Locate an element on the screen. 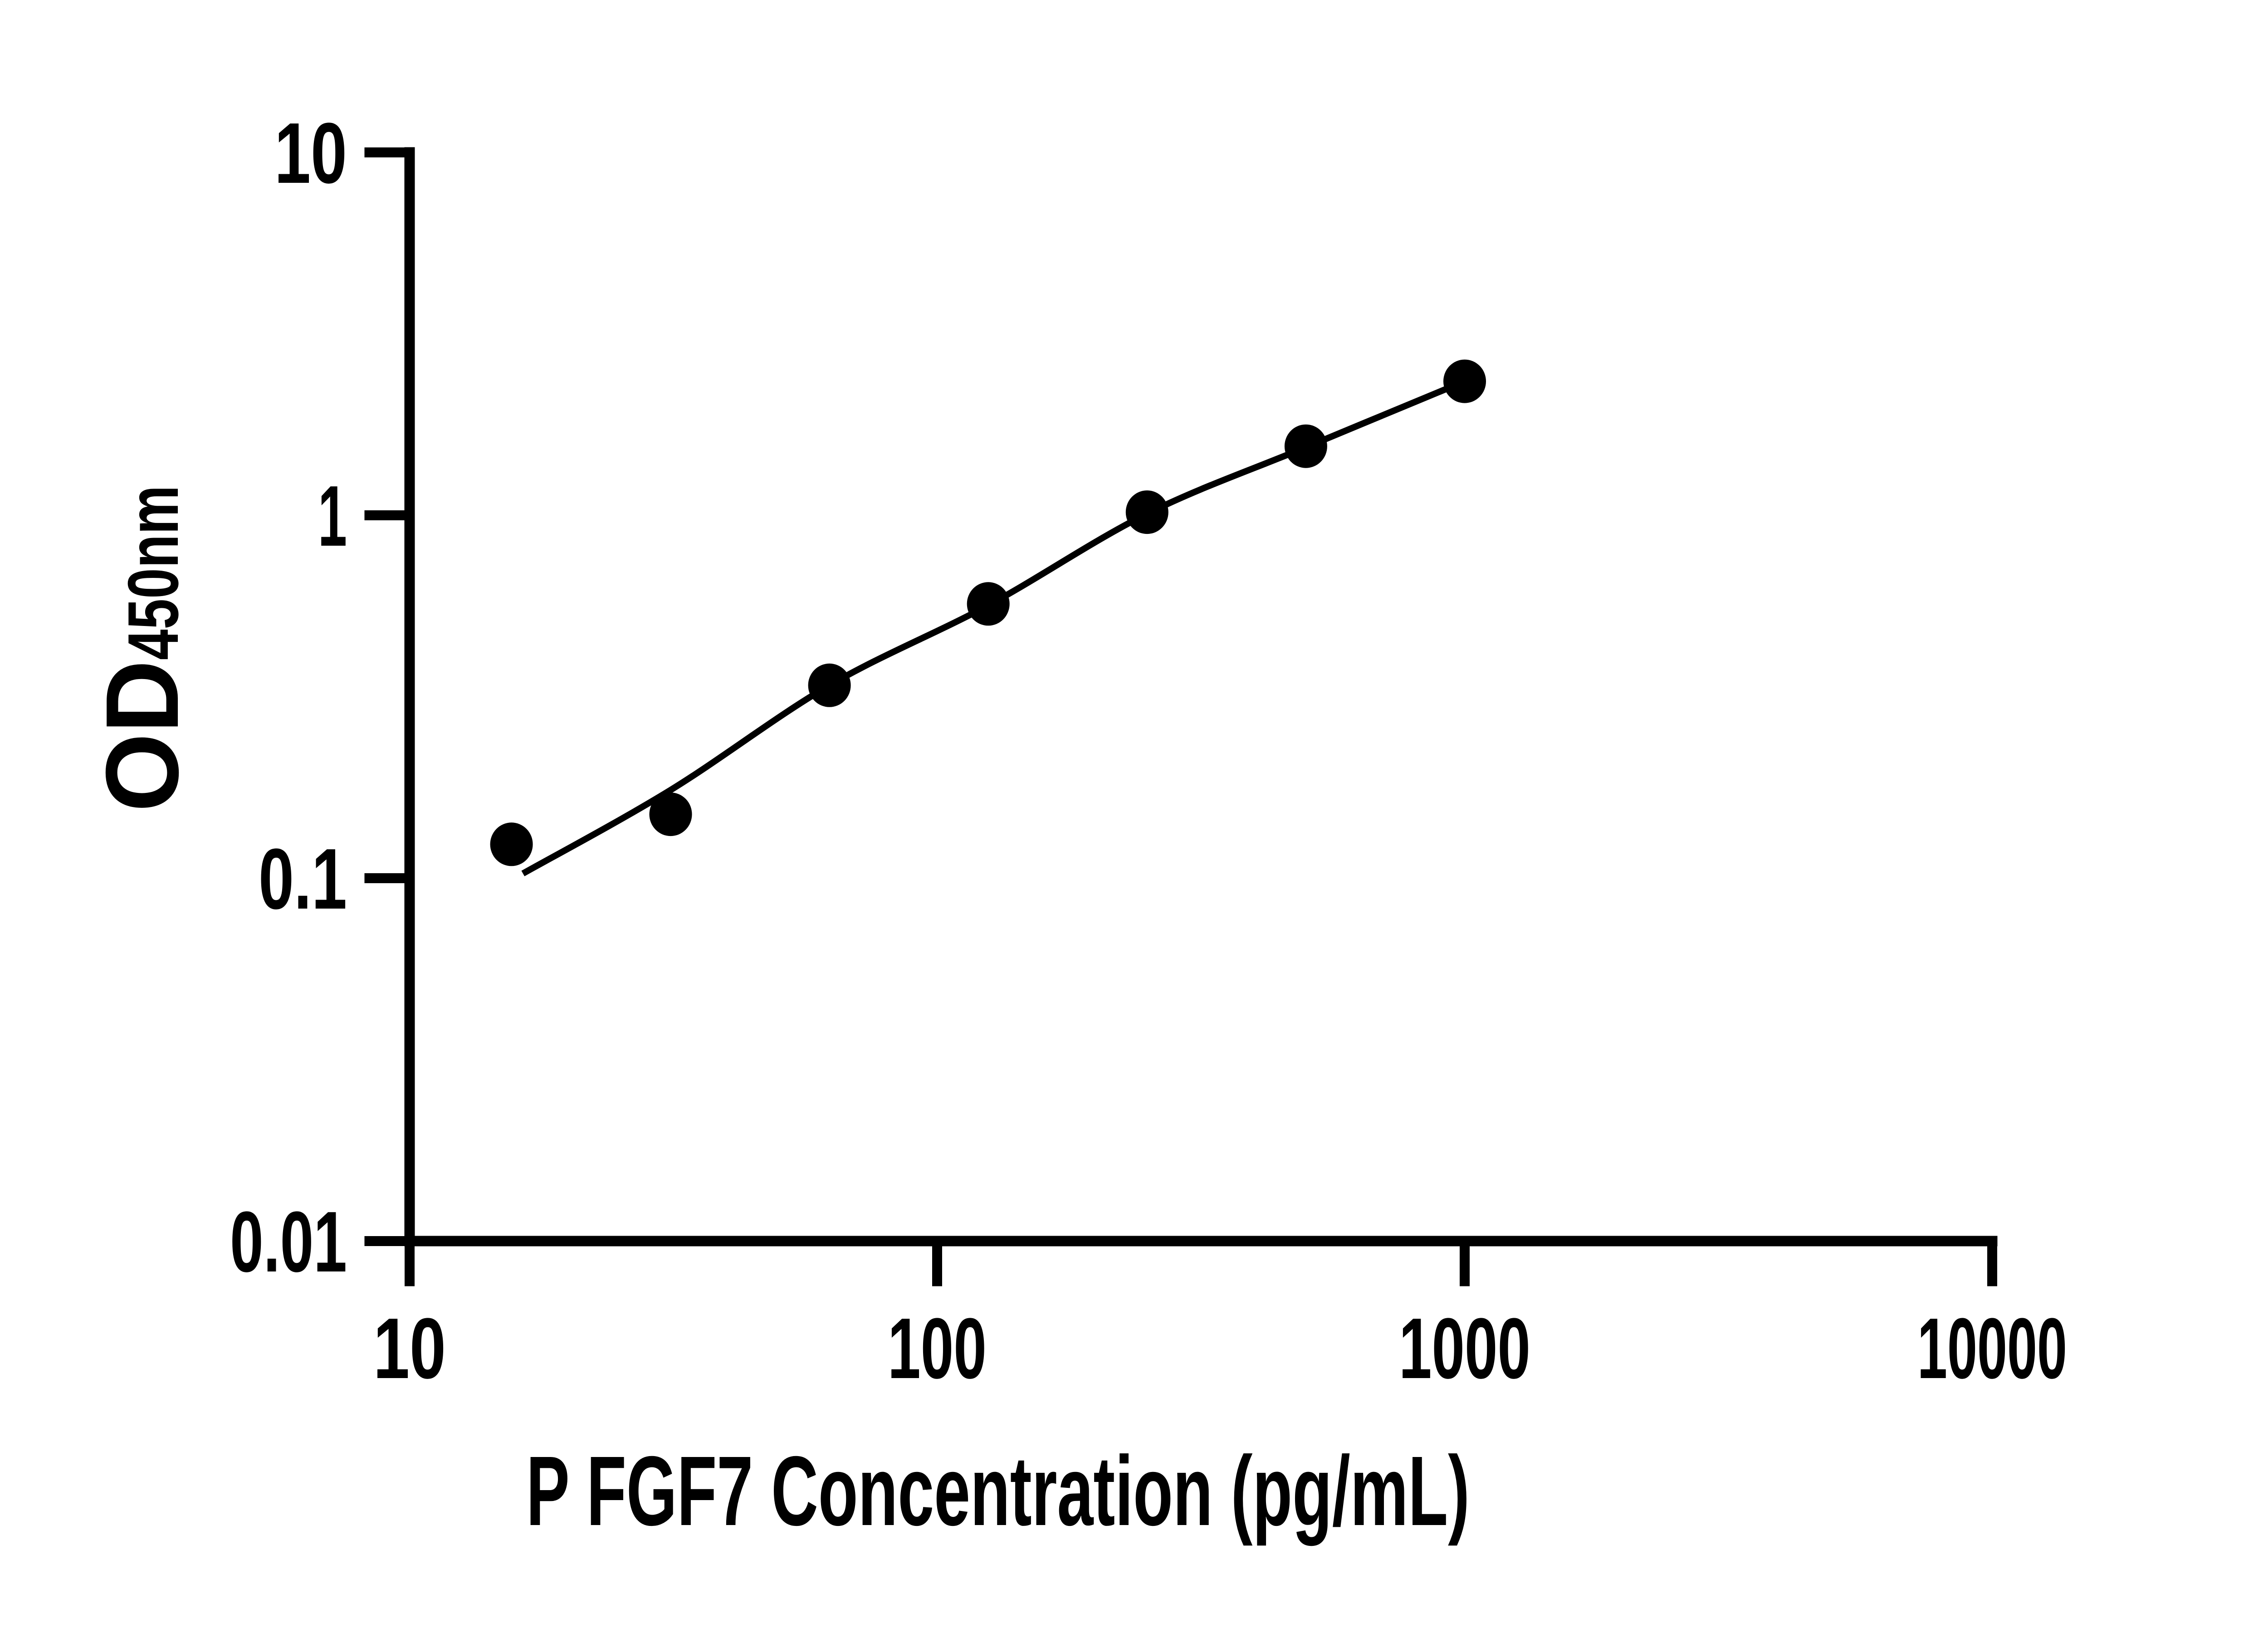  y-tick-label-10: 10 is located at coordinates (311, 153).